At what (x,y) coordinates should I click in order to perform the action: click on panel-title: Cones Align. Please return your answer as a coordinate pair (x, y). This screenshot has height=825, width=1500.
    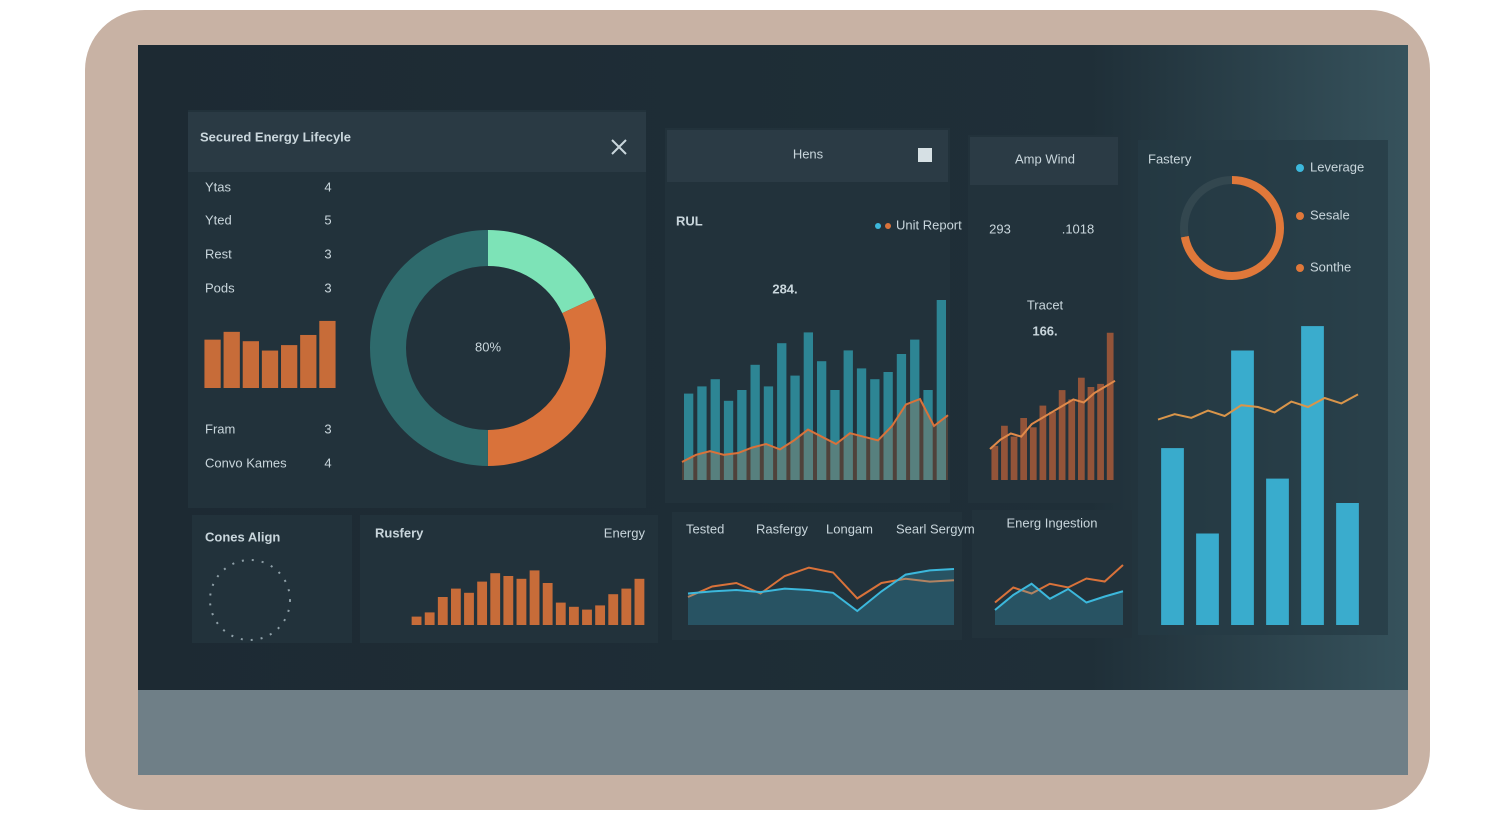
    Looking at the image, I should click on (242, 536).